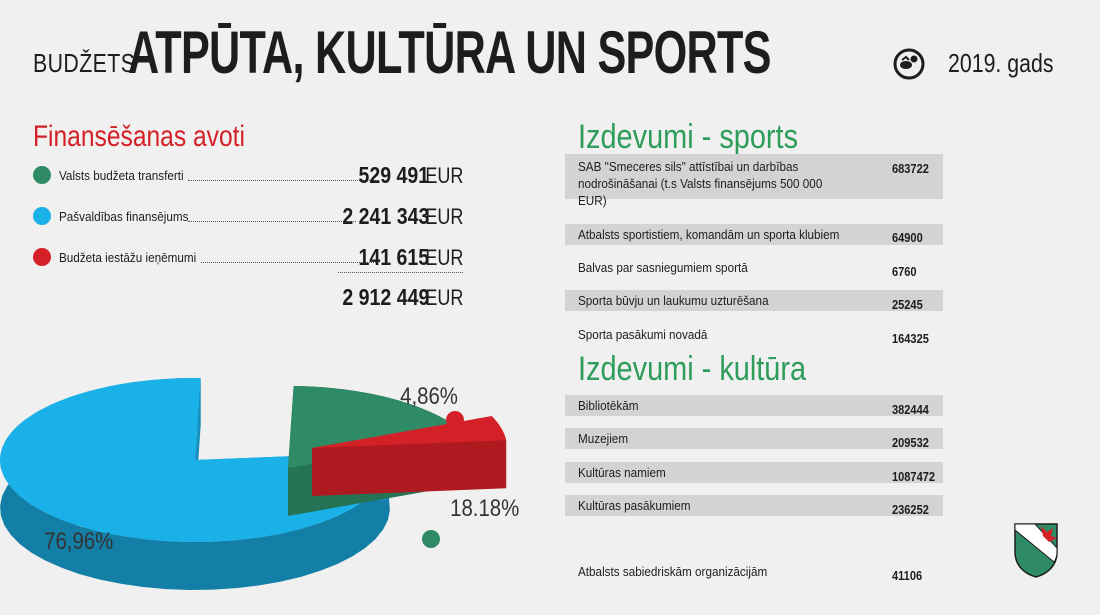  Describe the element at coordinates (910, 168) in the screenshot. I see `sports-item-value: 683722` at that location.